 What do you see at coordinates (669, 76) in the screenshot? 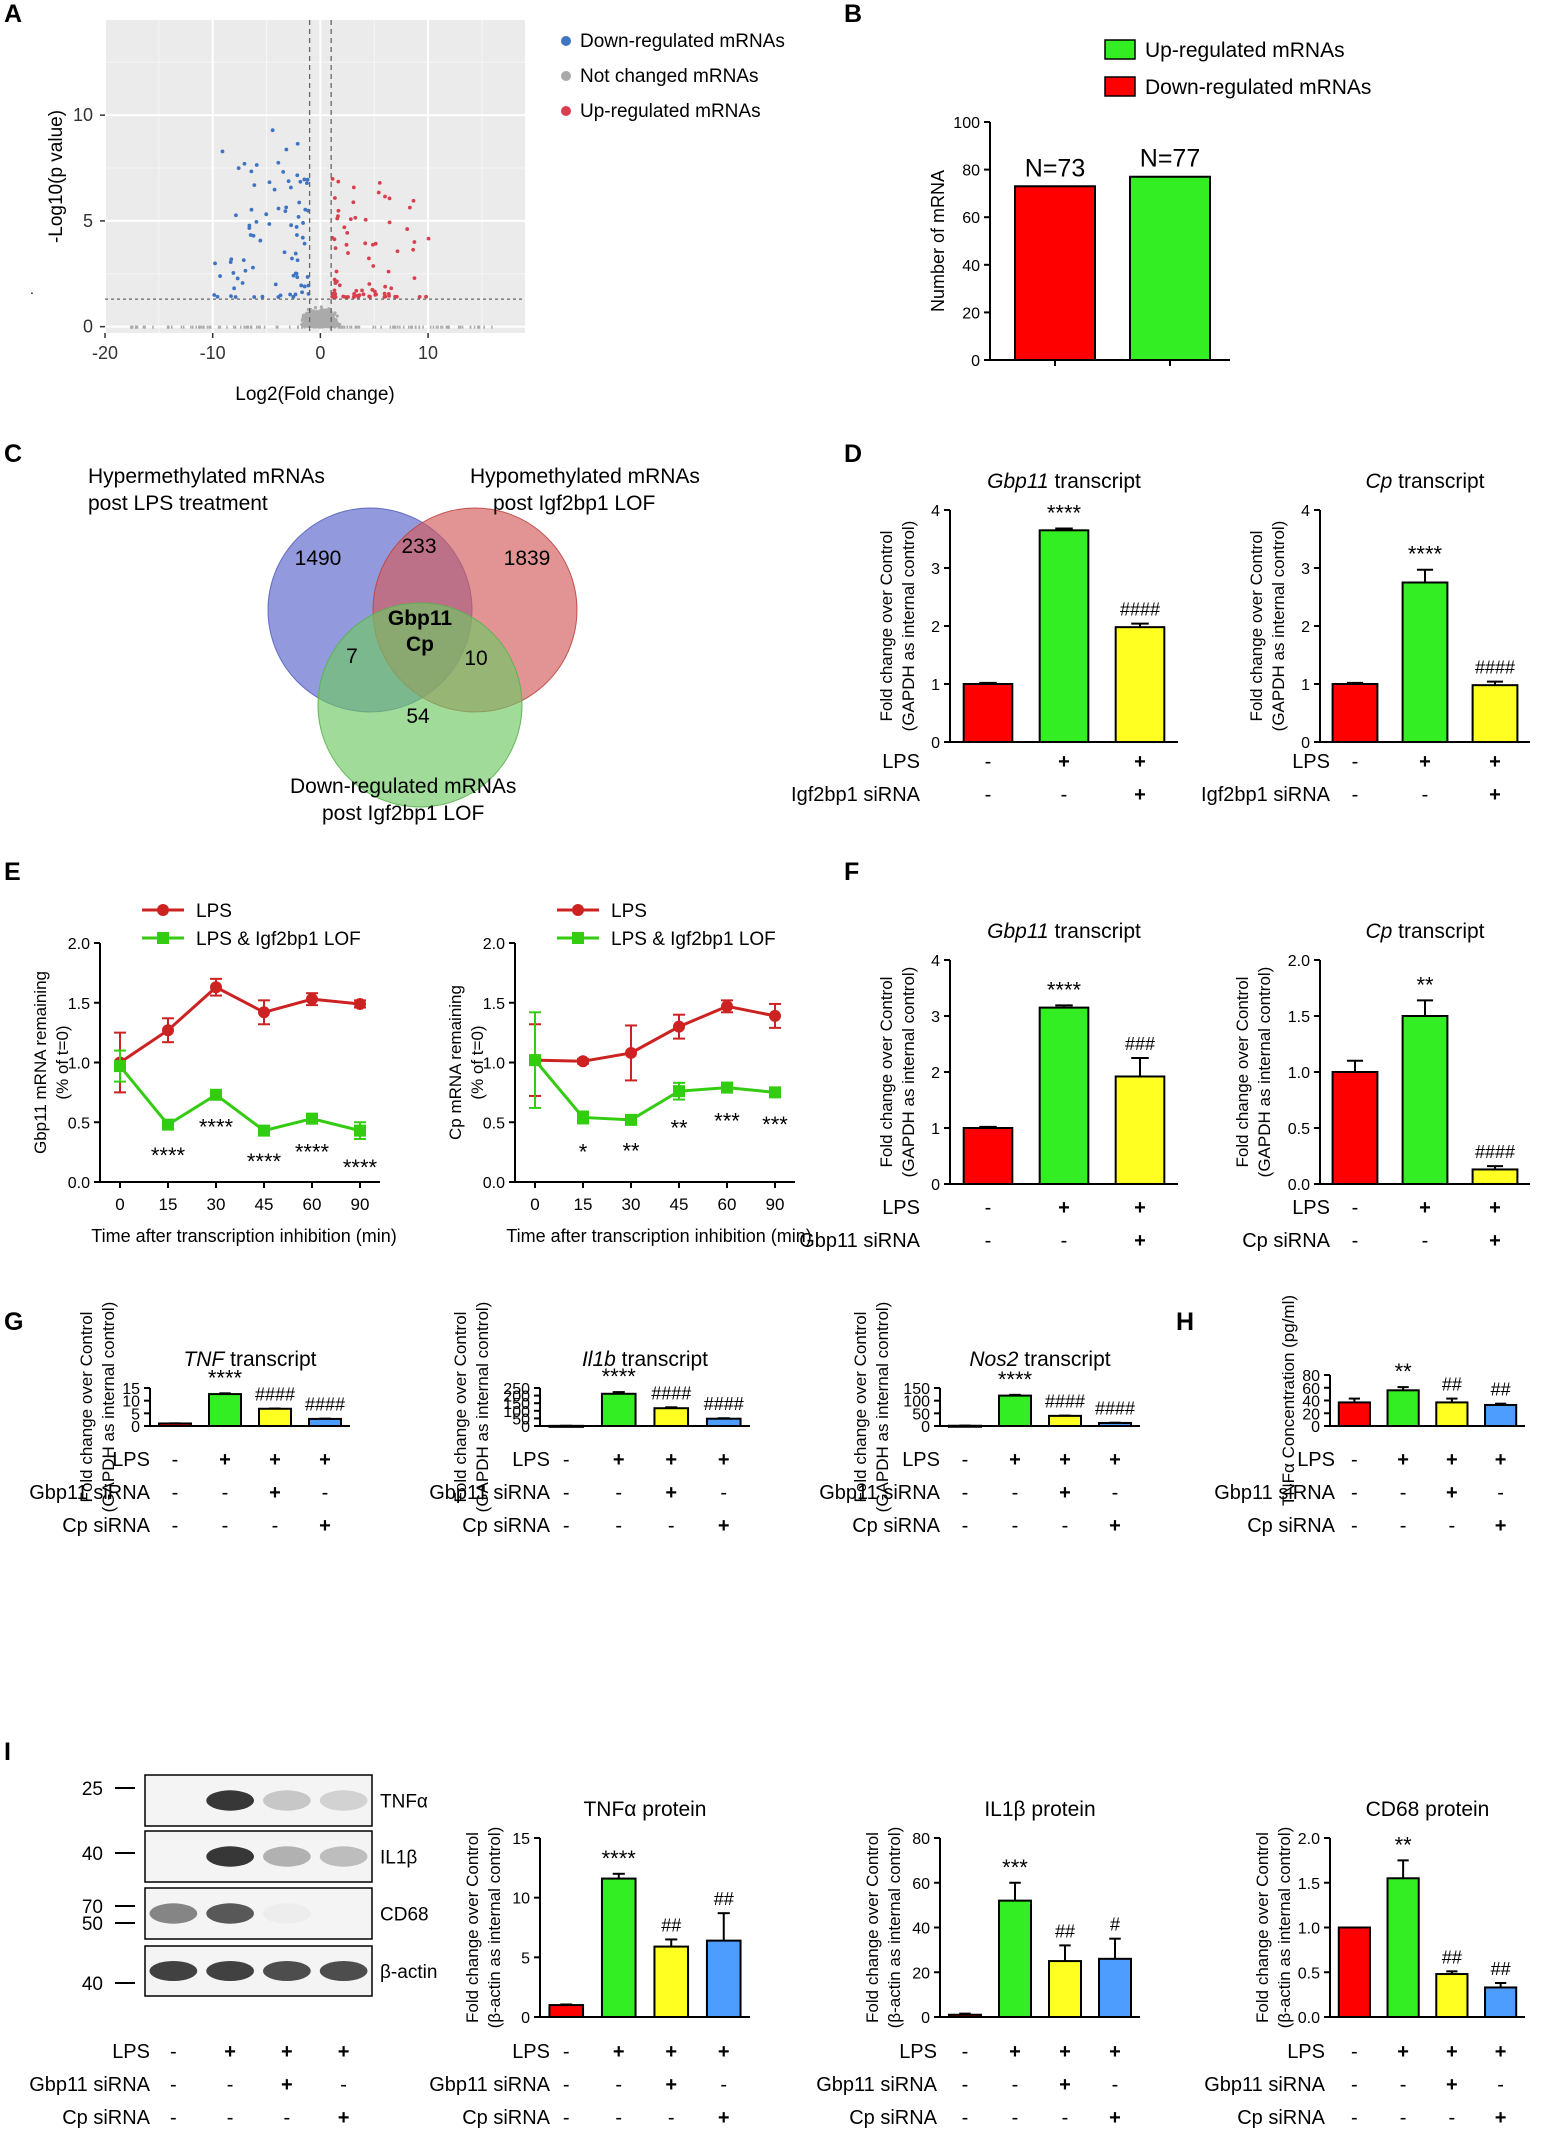
I see `legend-label: Not changed mRNAs` at bounding box center [669, 76].